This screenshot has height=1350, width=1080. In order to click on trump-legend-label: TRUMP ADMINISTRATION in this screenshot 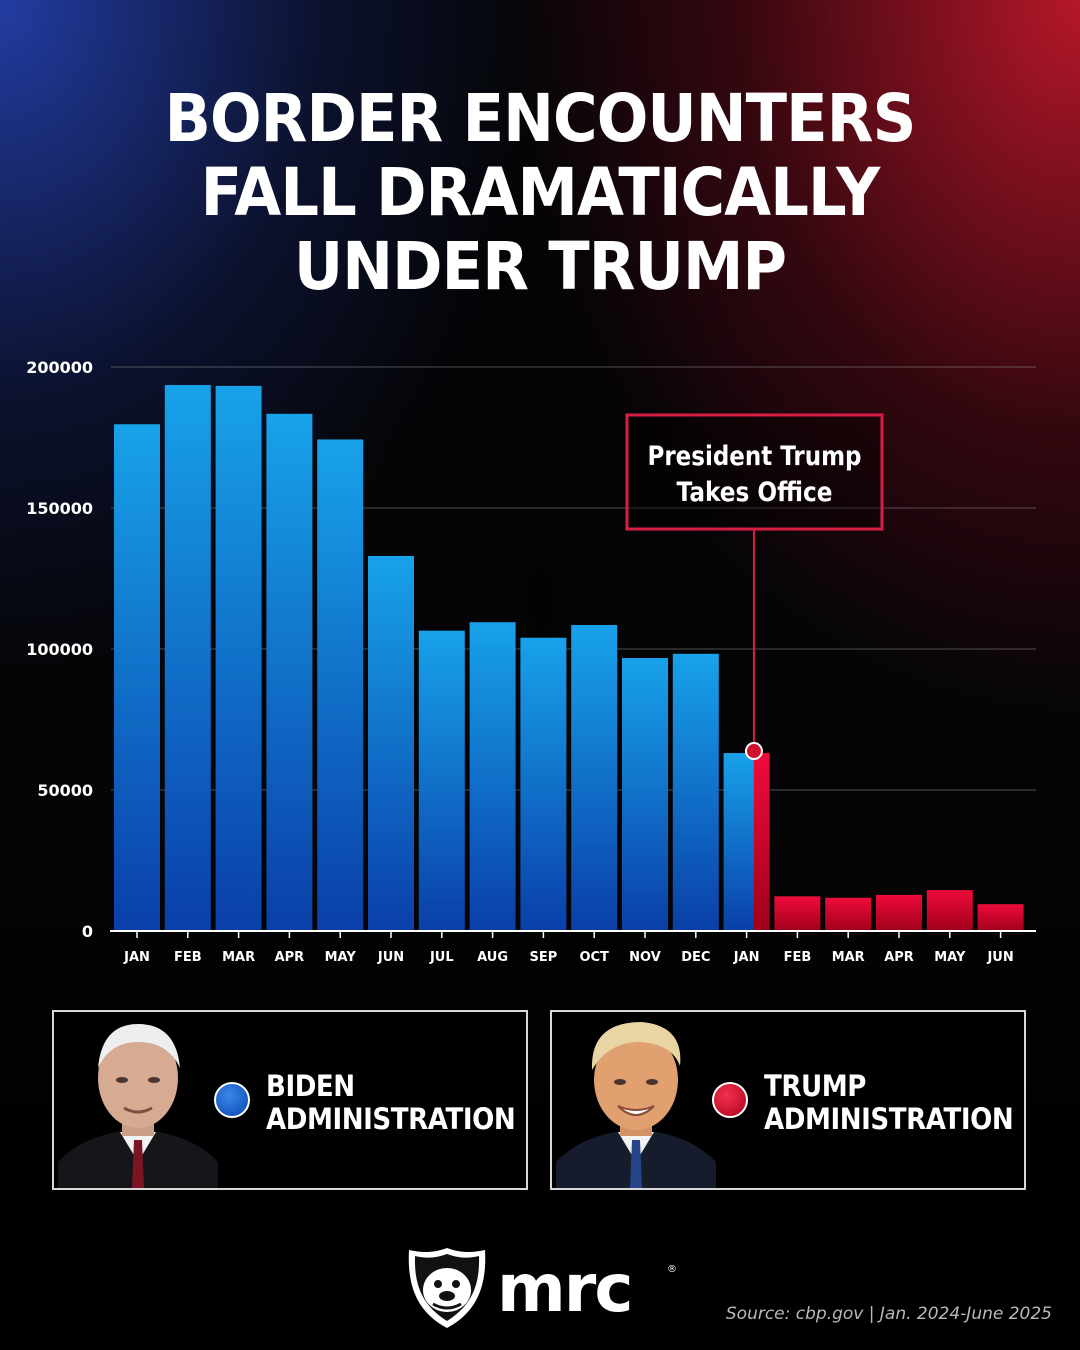, I will do `click(889, 1102)`.